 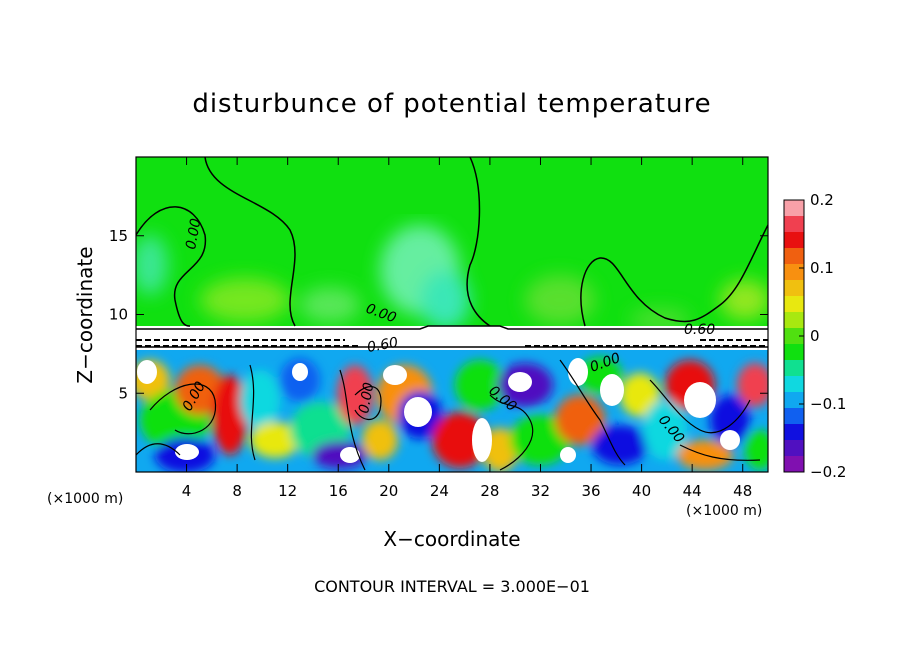 I want to click on y-tick-label: 5, so click(x=123, y=393).